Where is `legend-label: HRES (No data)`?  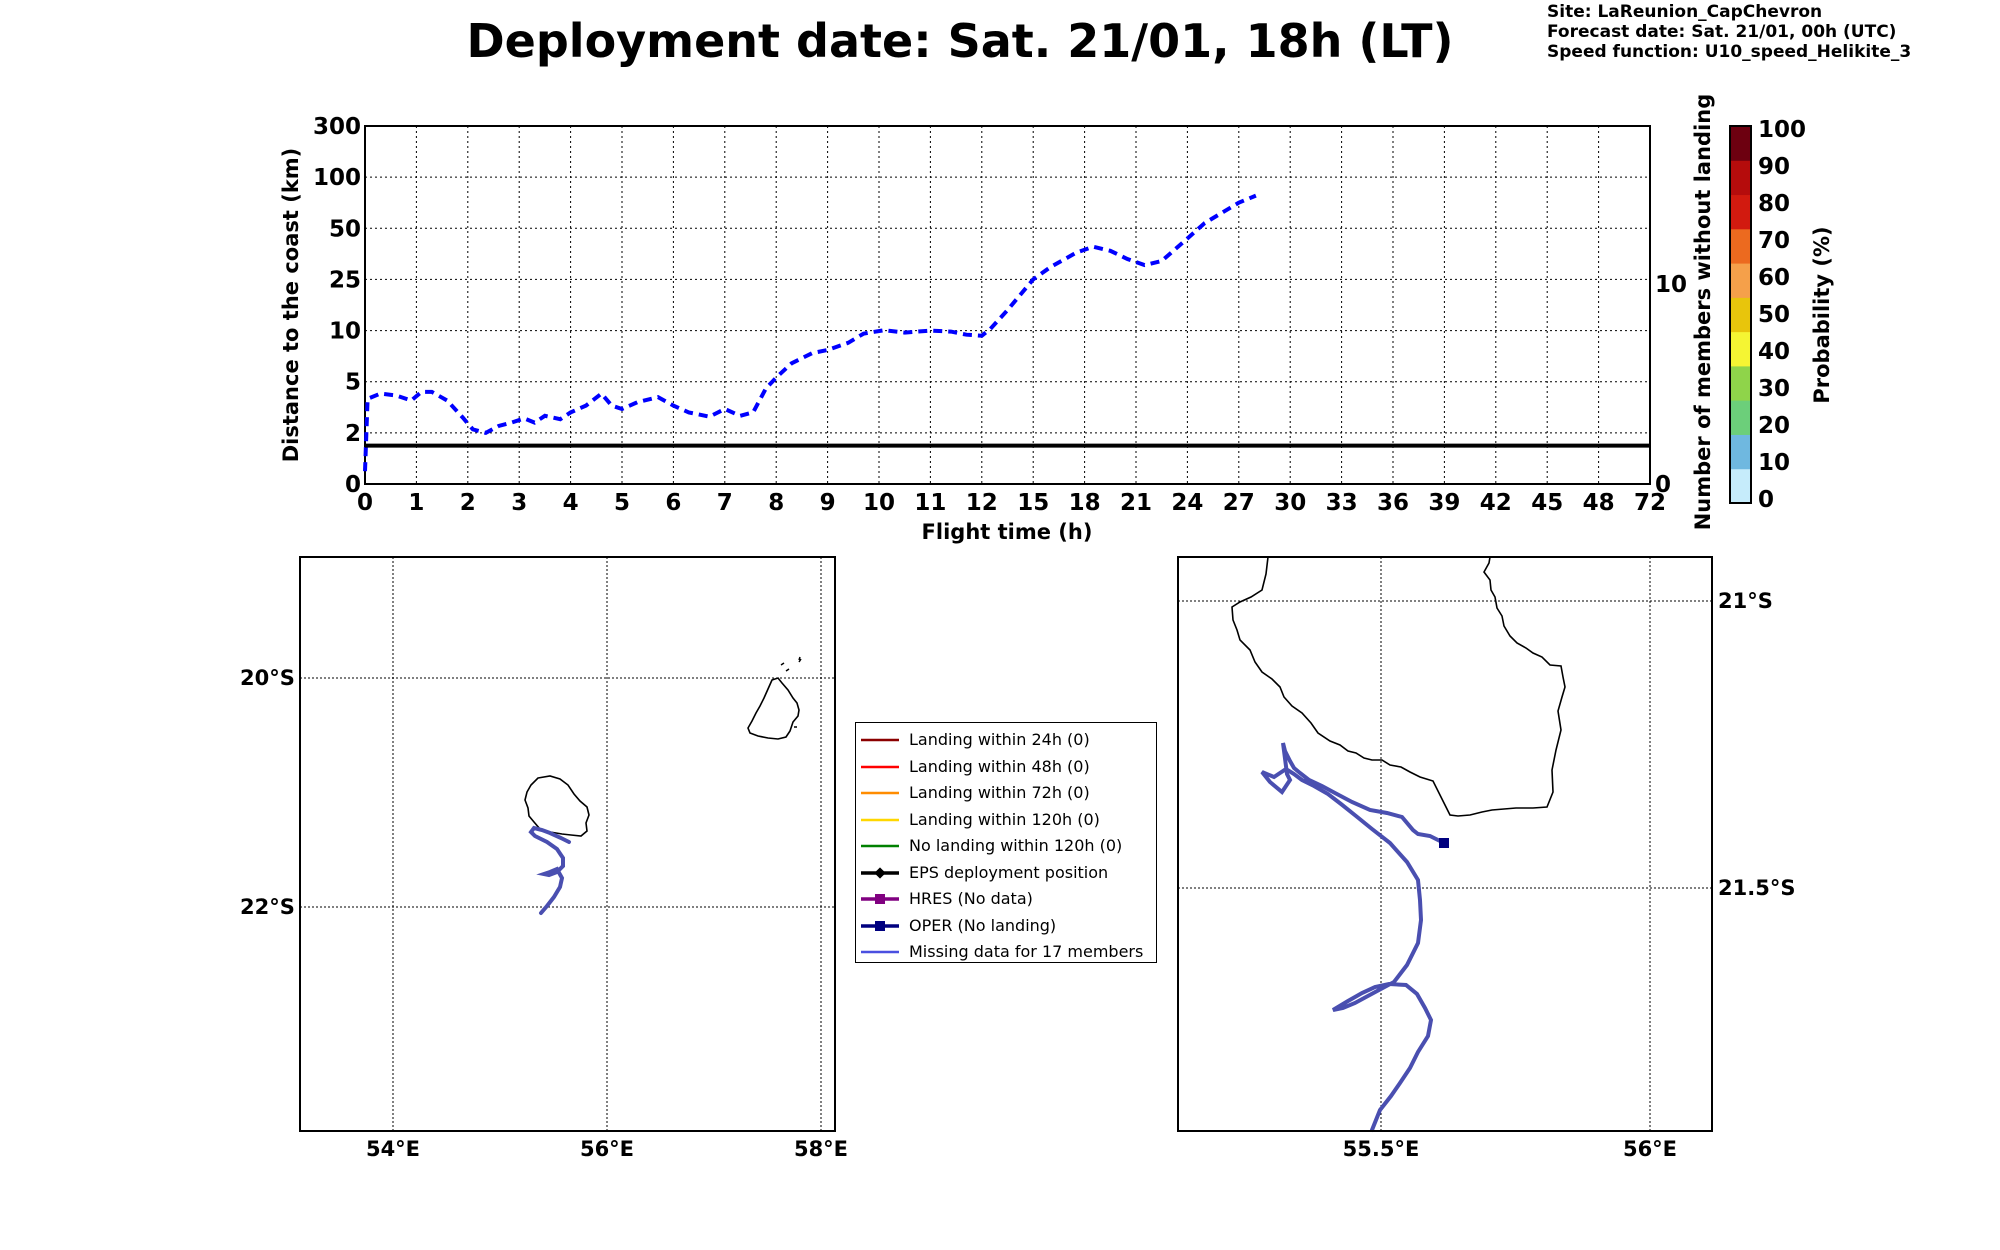
legend-label: HRES (No data) is located at coordinates (971, 898).